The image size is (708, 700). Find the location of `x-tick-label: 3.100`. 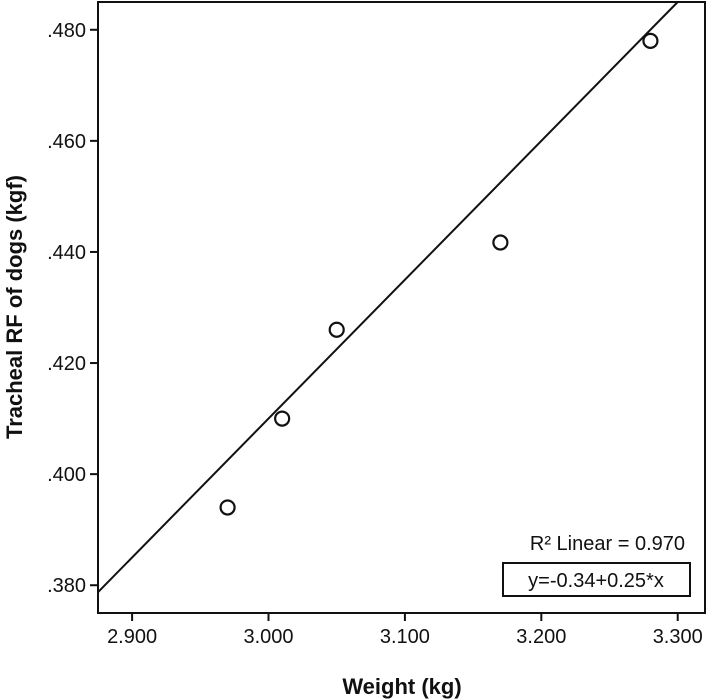

x-tick-label: 3.100 is located at coordinates (405, 637).